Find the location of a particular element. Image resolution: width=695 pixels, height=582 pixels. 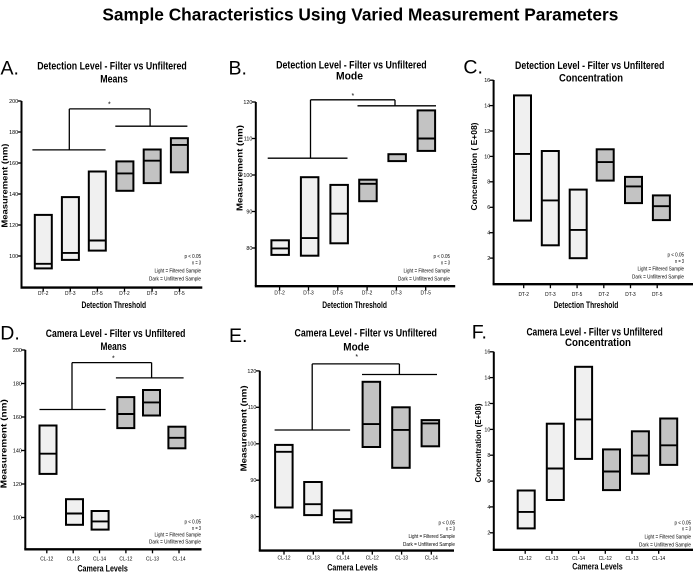

svg-text: C. is located at coordinates (473, 68).